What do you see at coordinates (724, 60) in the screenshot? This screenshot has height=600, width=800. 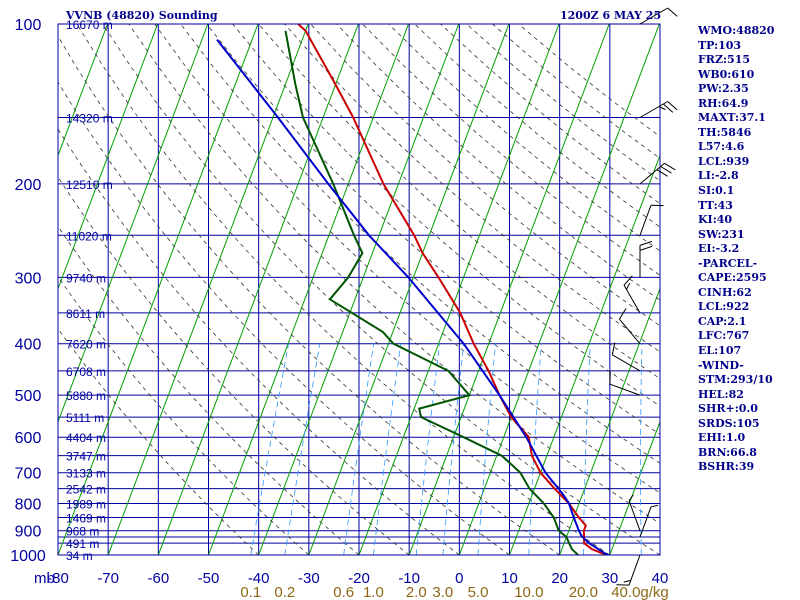 I see `index-item: FRZ:515` at bounding box center [724, 60].